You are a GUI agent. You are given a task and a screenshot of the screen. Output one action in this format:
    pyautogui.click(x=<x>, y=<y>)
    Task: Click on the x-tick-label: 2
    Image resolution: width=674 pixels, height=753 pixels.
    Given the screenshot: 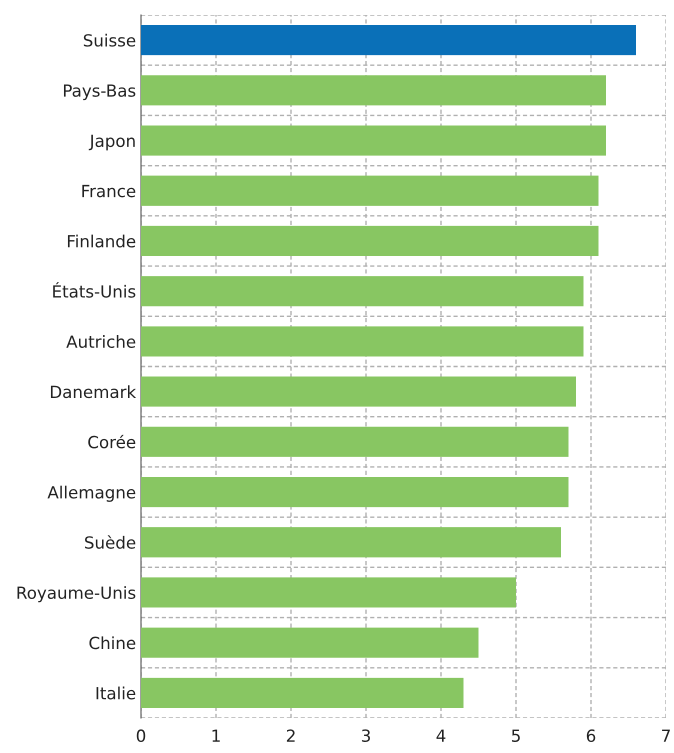 What is the action you would take?
    pyautogui.click(x=290, y=735)
    